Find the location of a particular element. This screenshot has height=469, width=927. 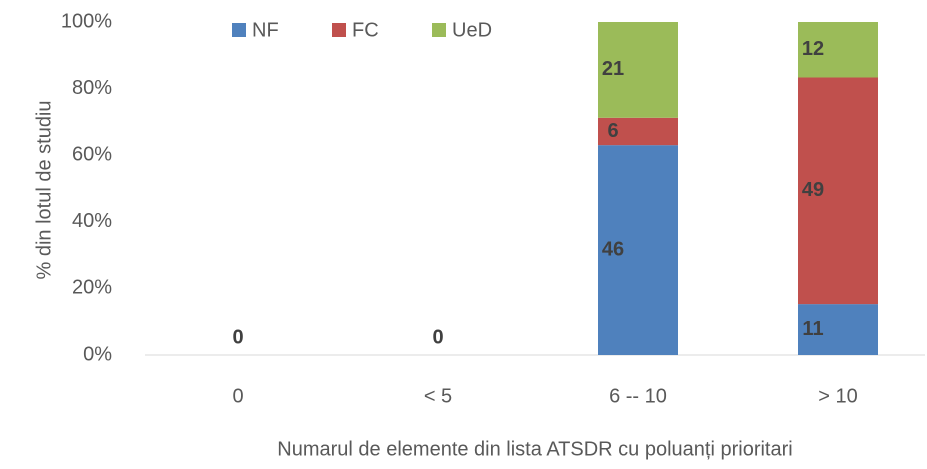

y-tick-label: 60% is located at coordinates (92, 154).